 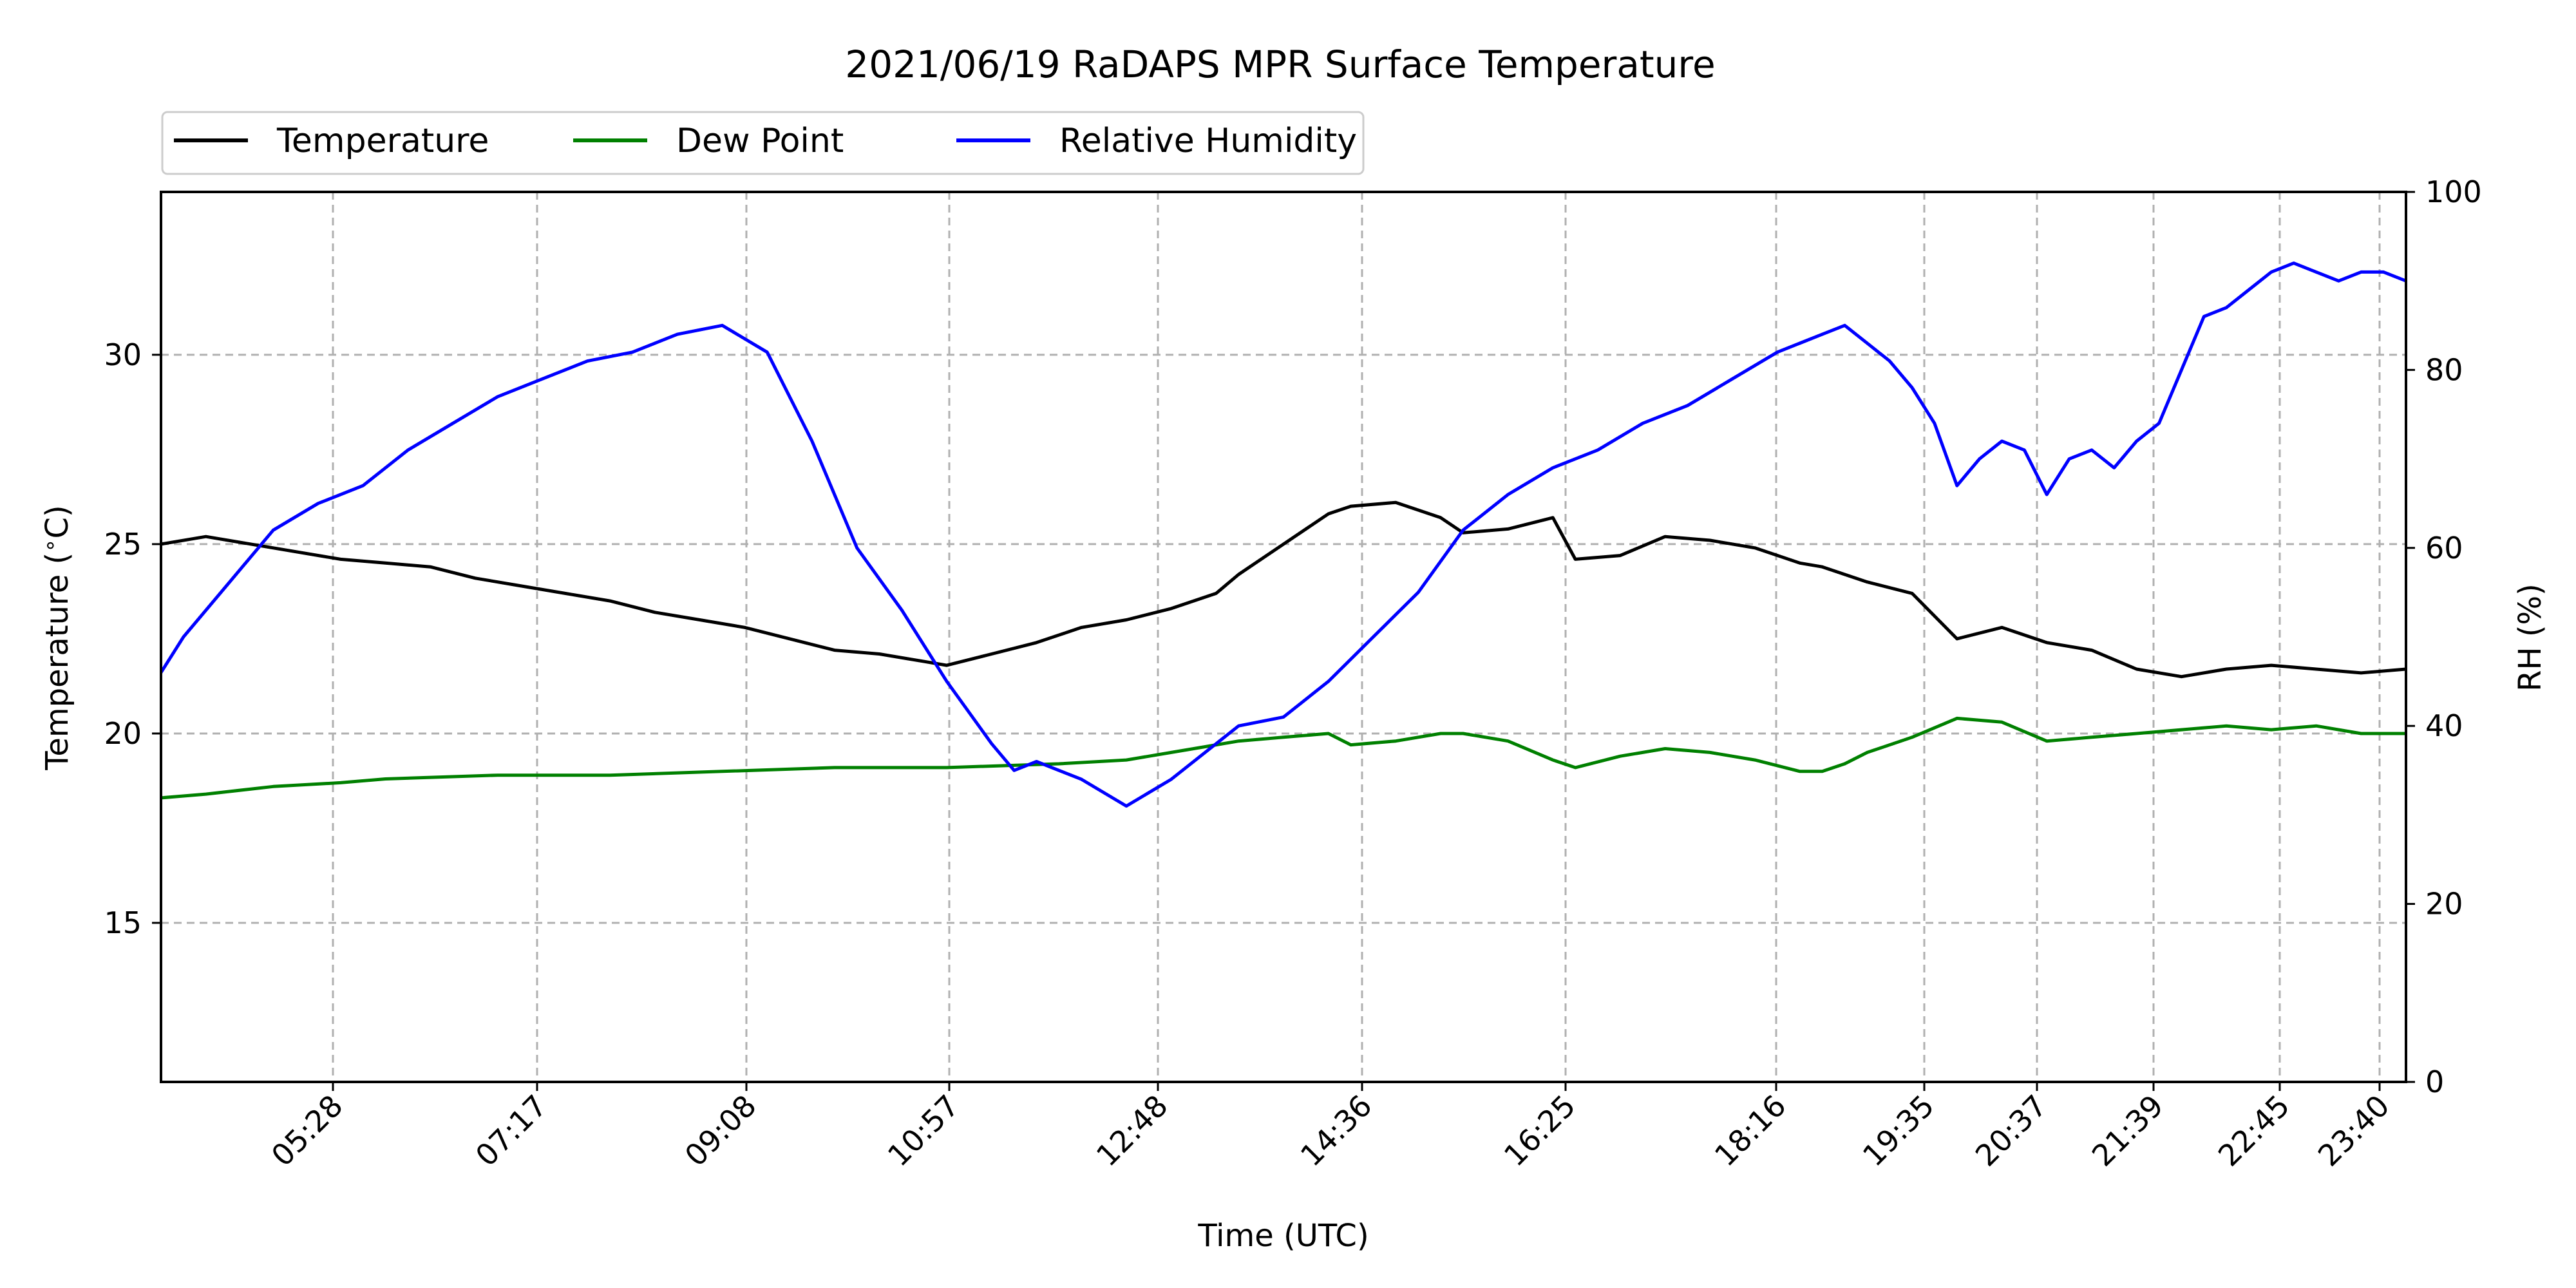 I want to click on series-line-dew-point, so click(x=1283, y=758).